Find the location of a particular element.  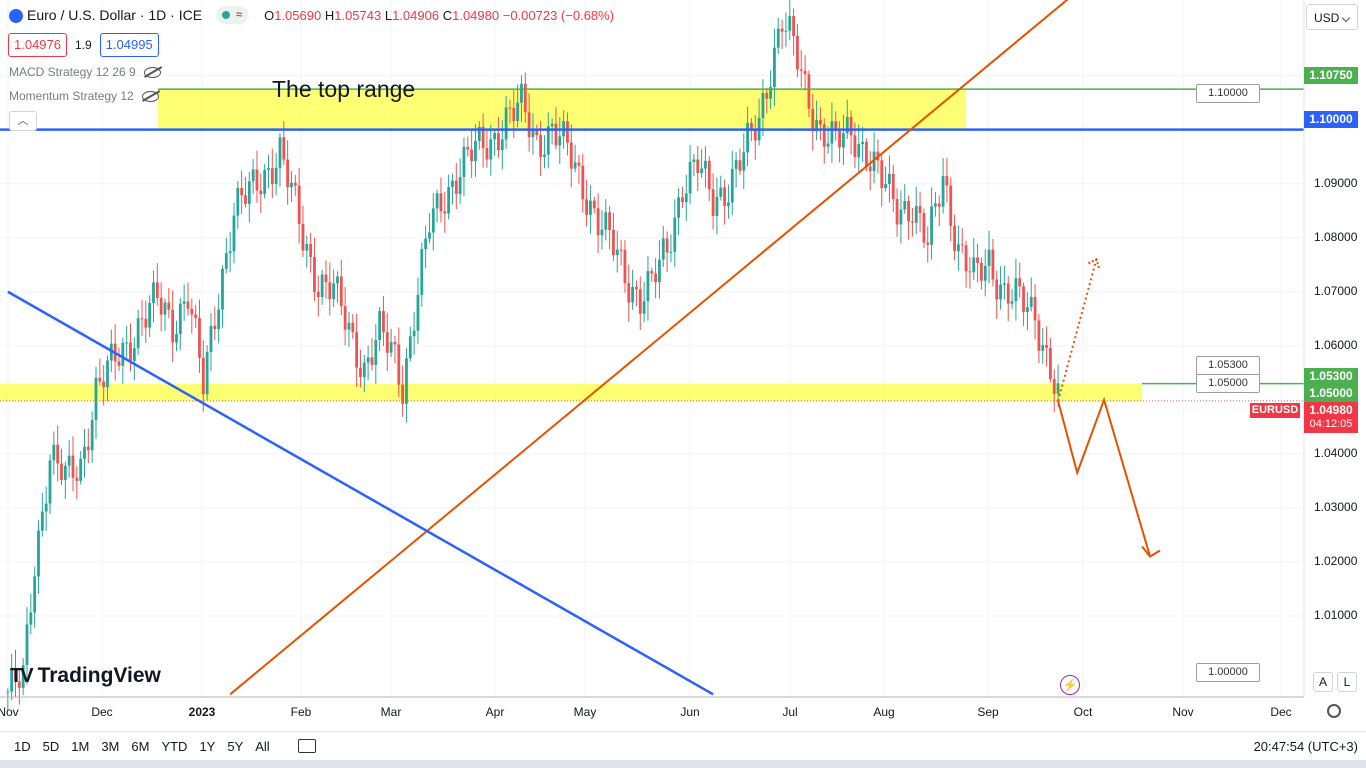

price-tick-label: 1.08000 is located at coordinates (1336, 236).